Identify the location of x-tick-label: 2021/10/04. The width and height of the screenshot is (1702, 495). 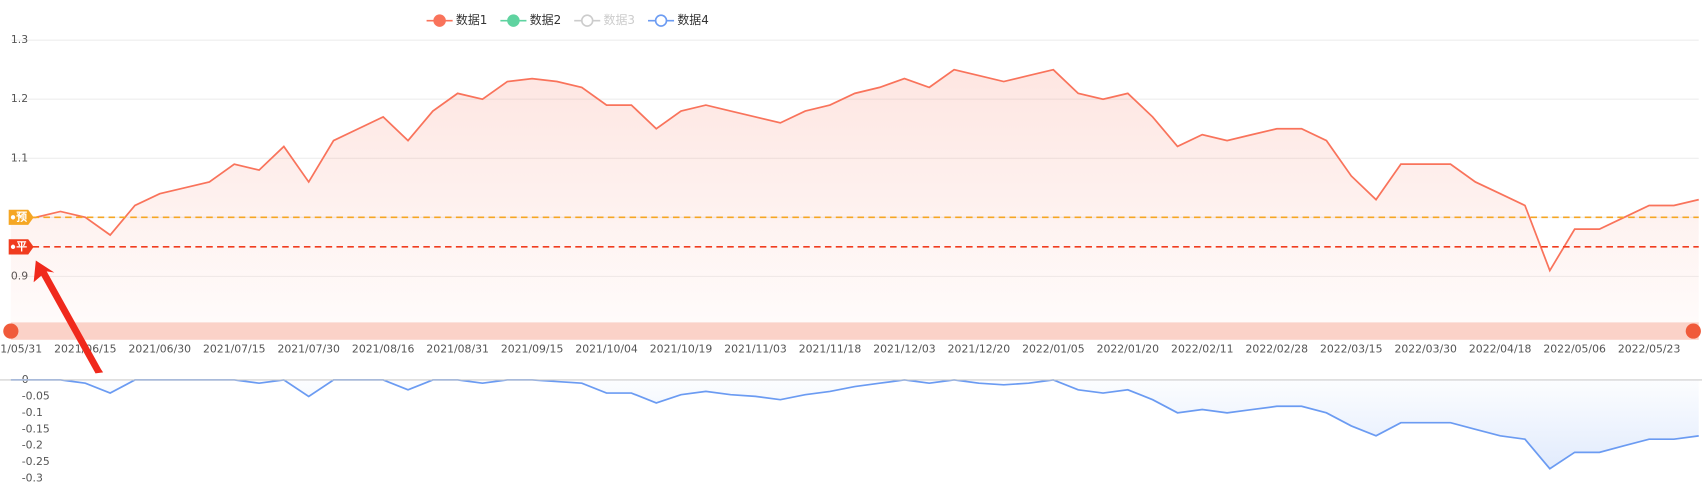
(606, 349).